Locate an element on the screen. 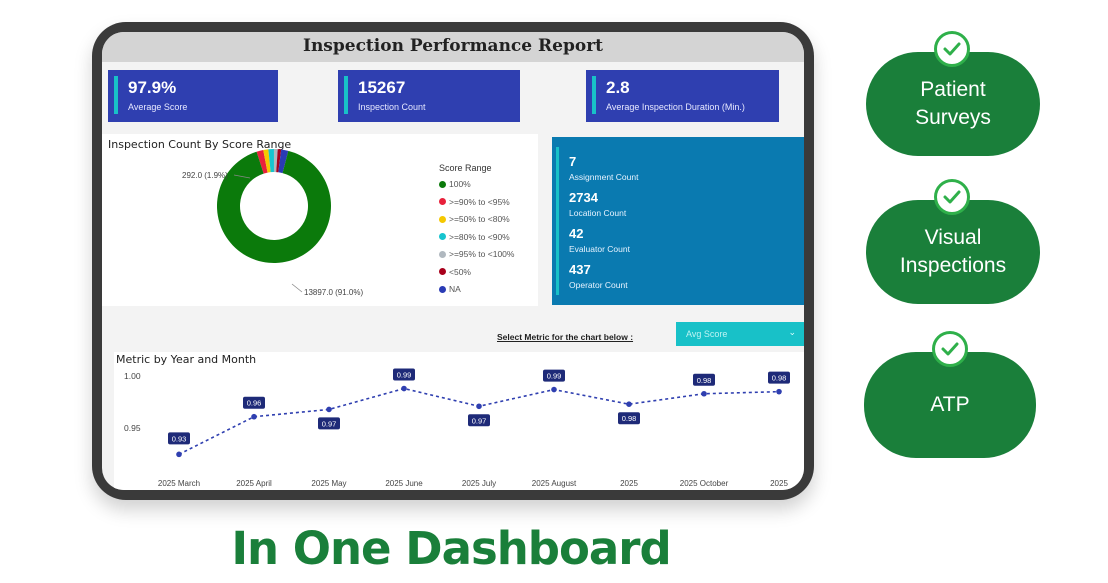 This screenshot has width=1108, height=583. kpi-label: Inspection Count is located at coordinates (392, 107).